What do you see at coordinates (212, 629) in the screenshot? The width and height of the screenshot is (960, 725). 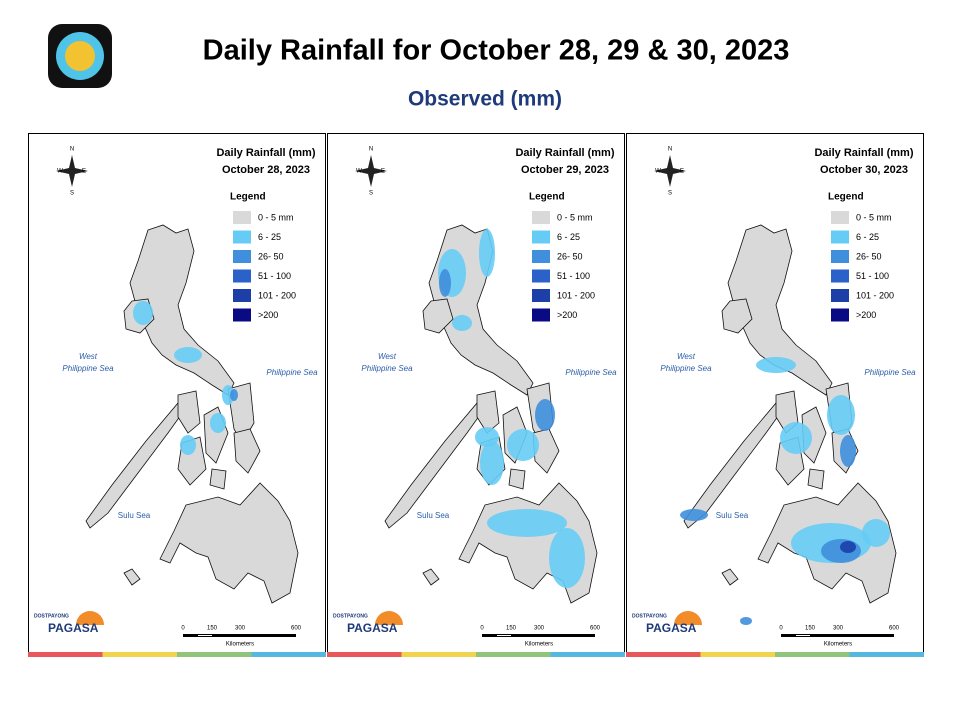 I see `scale-tick-label: 150` at bounding box center [212, 629].